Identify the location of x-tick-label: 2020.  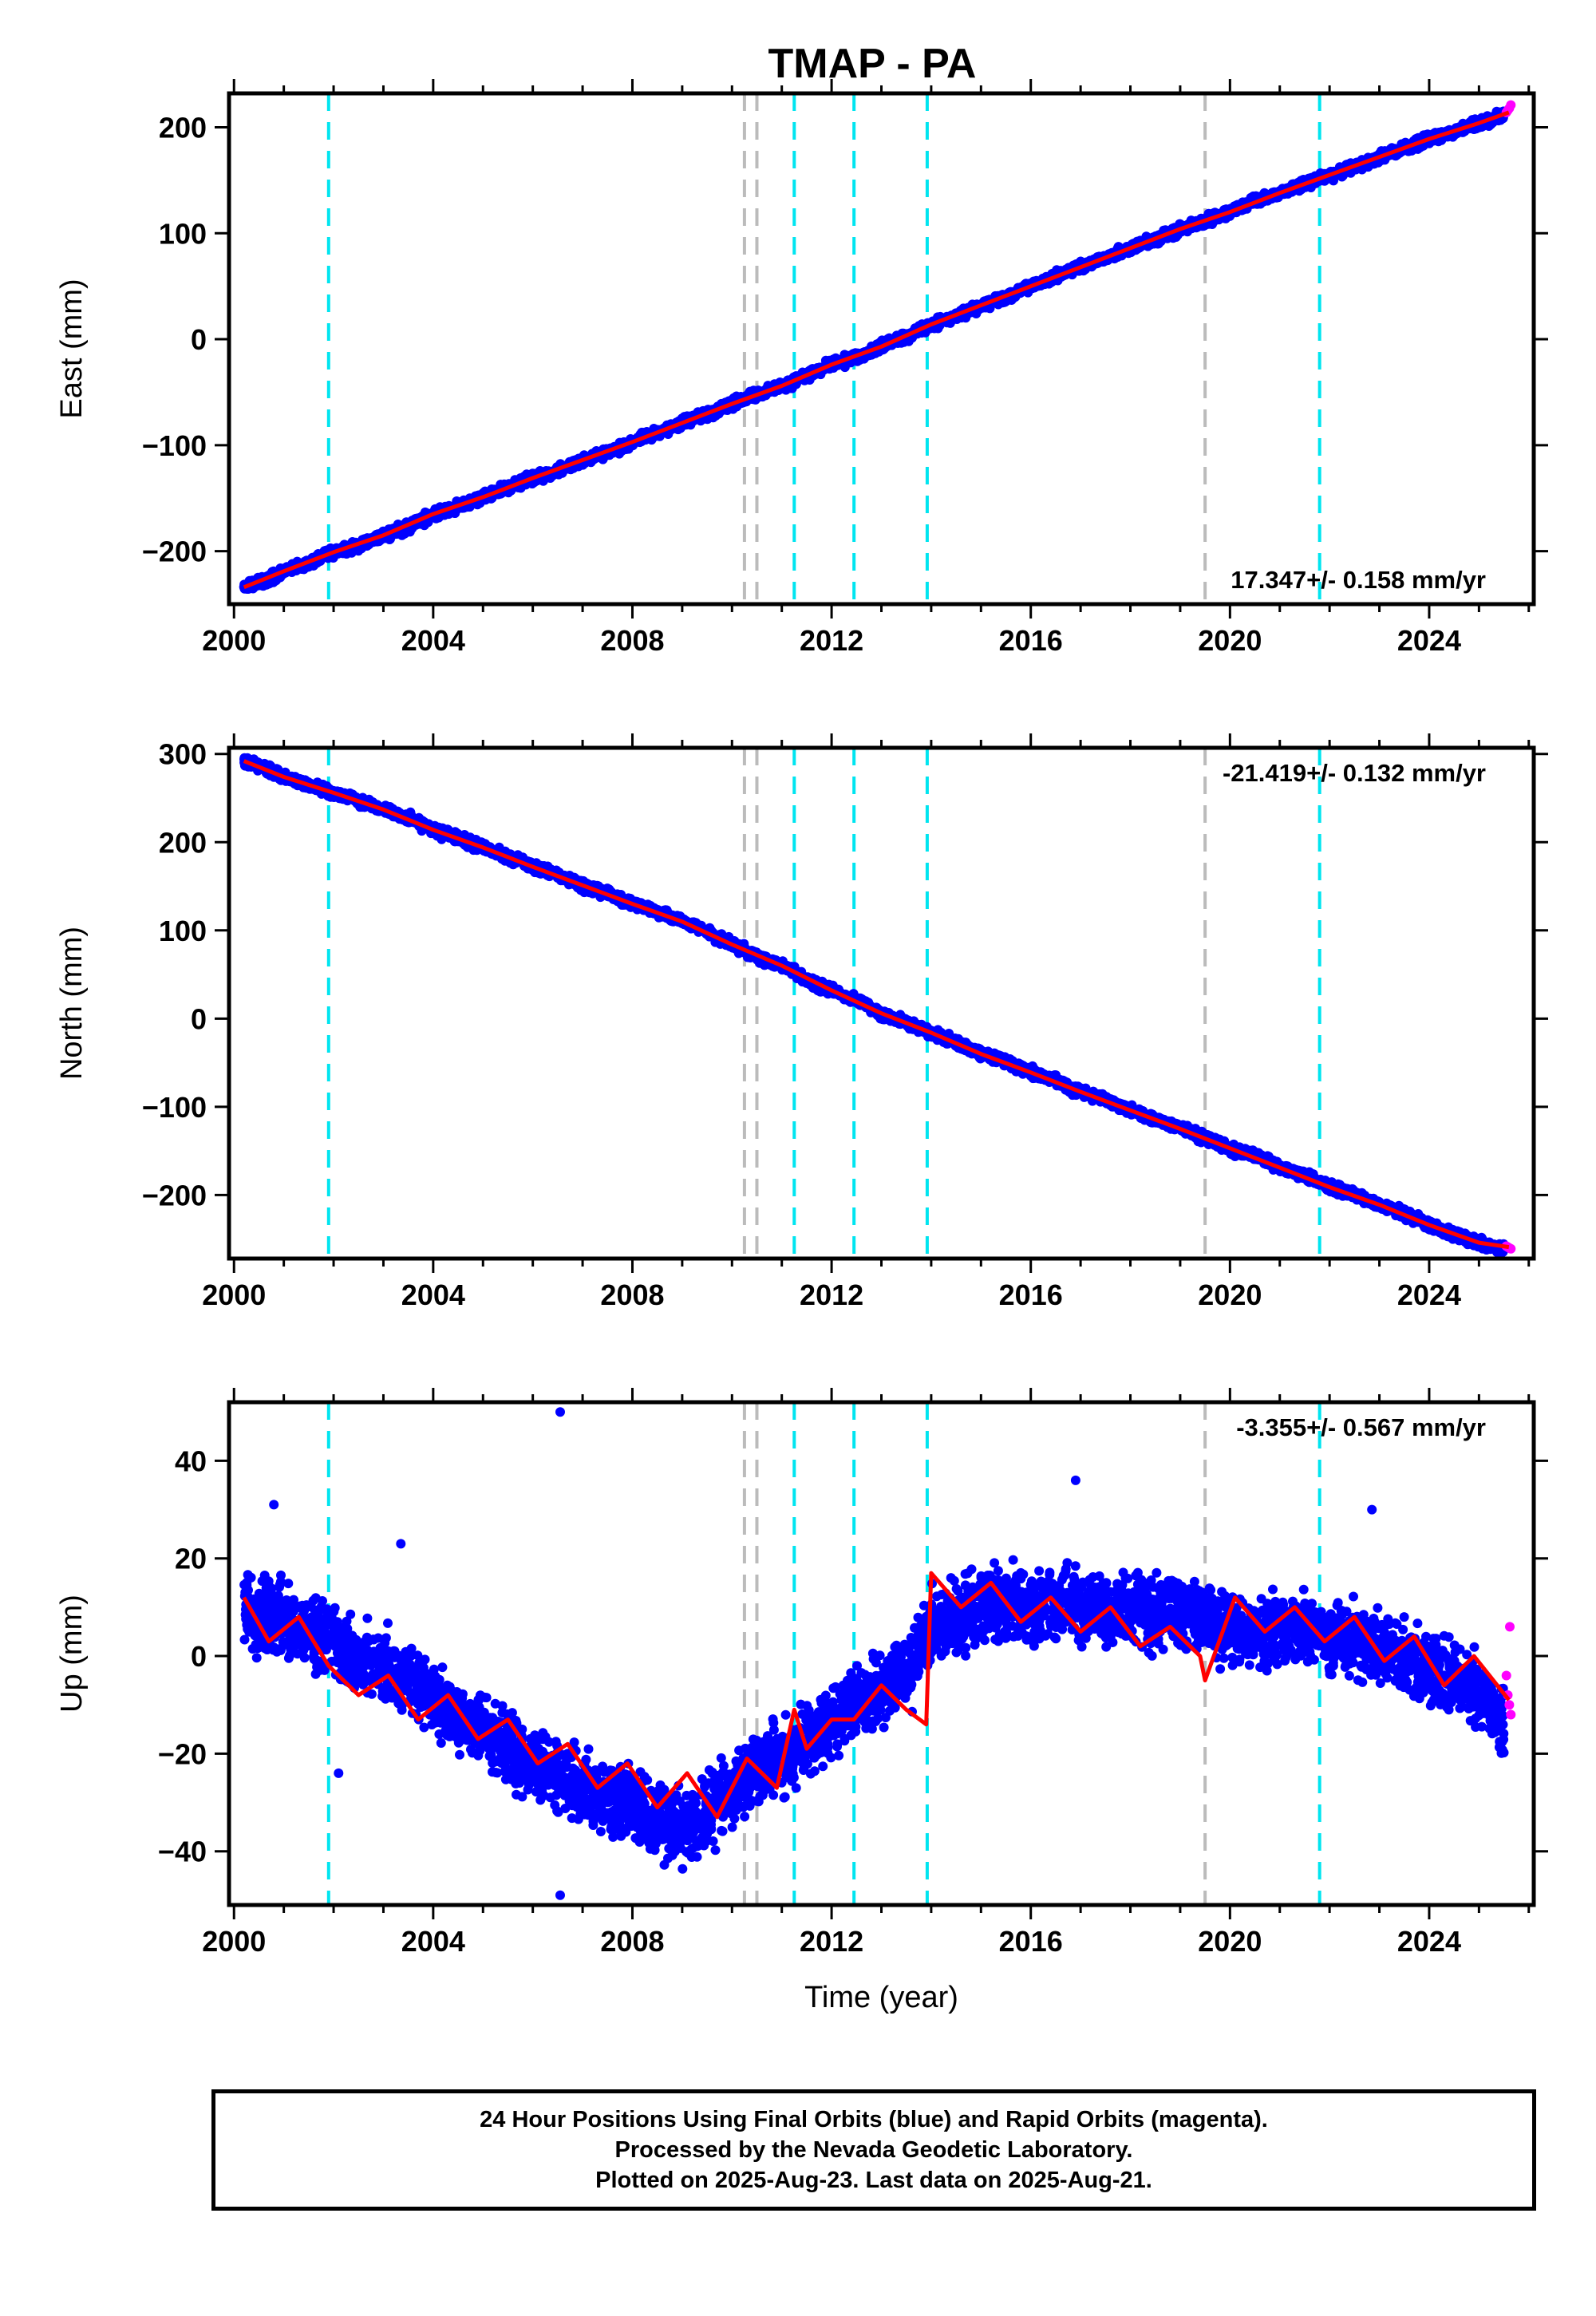
(1230, 640).